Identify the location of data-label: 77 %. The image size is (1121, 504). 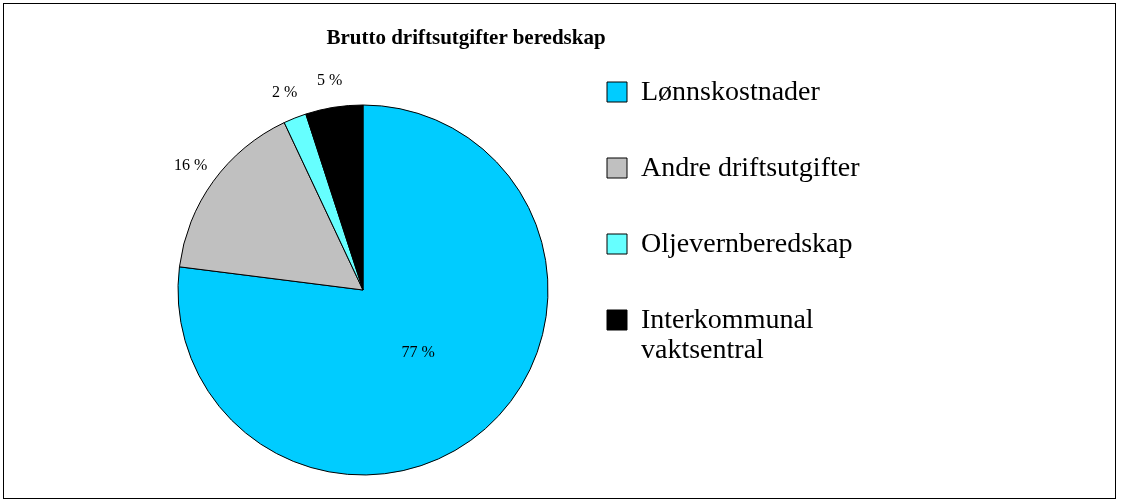
(418, 352).